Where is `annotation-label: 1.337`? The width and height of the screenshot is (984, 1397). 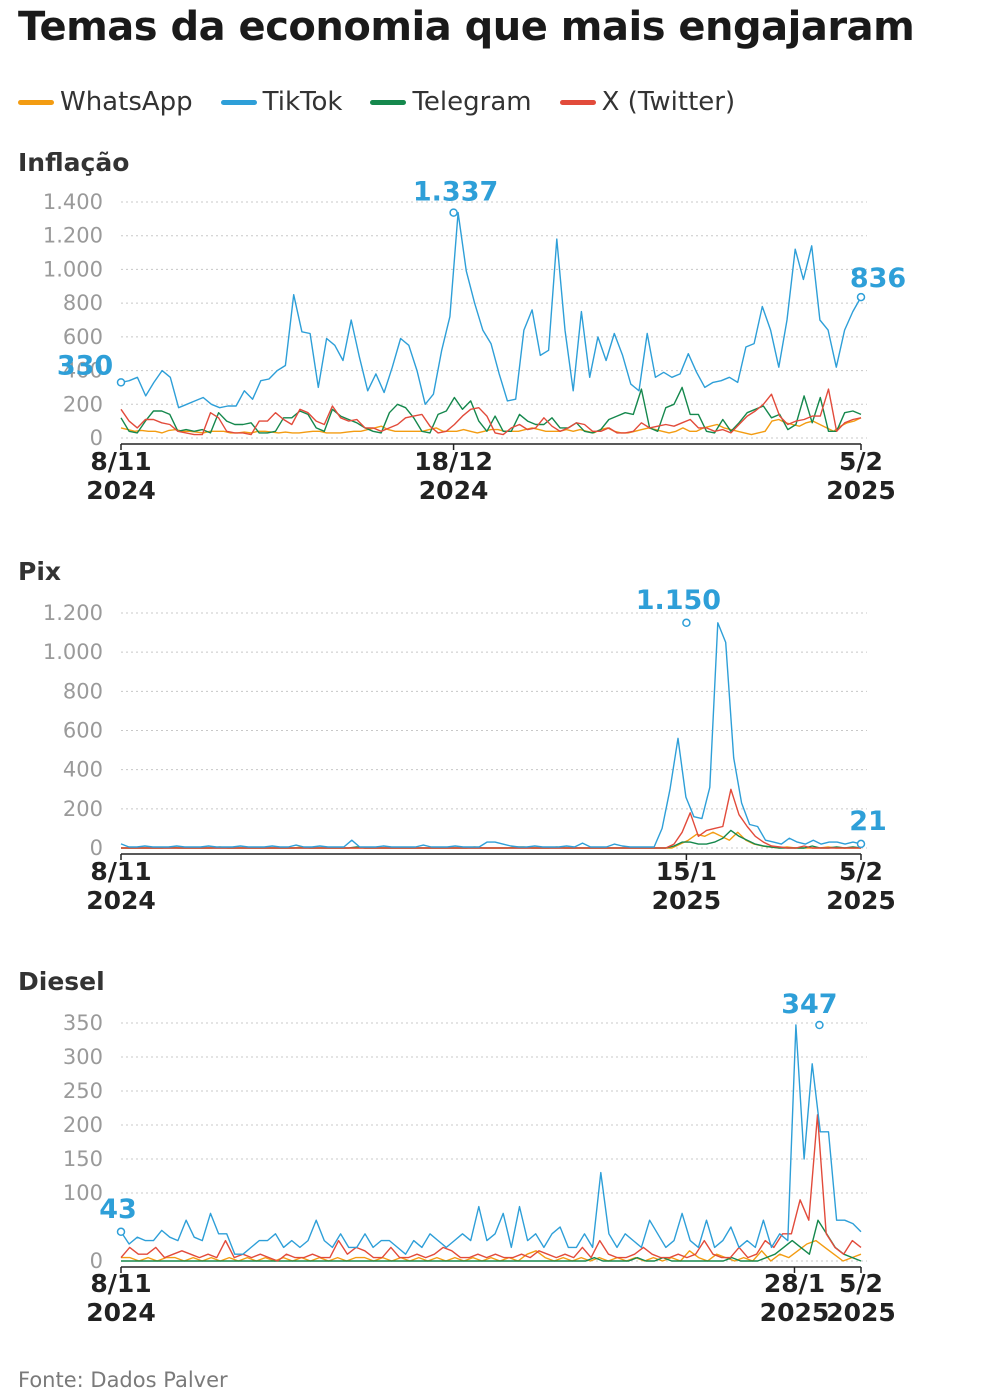 annotation-label: 1.337 is located at coordinates (455, 192).